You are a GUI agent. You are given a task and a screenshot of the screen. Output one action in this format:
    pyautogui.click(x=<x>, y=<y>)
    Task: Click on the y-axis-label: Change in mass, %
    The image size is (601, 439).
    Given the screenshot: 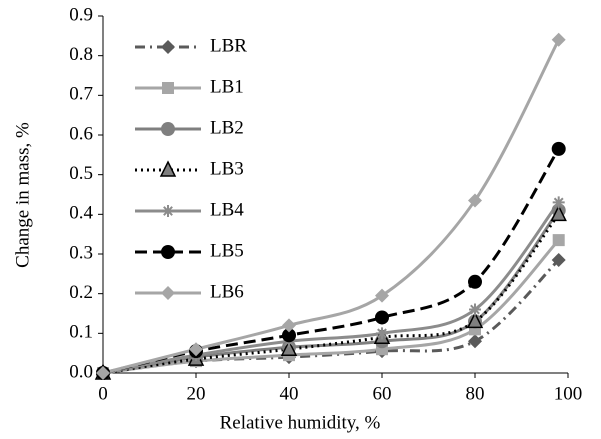 What is the action you would take?
    pyautogui.click(x=22, y=195)
    